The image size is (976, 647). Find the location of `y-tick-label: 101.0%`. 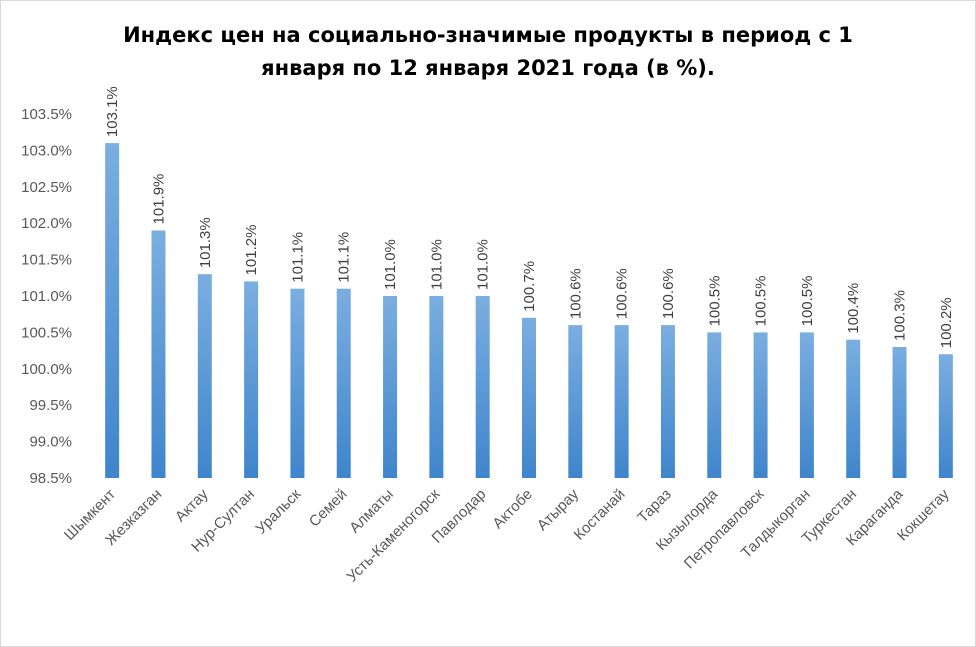

y-tick-label: 101.0% is located at coordinates (46, 296).